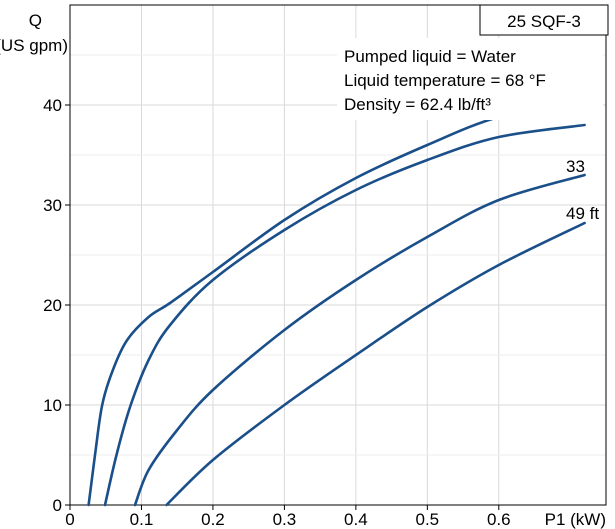  Describe the element at coordinates (445, 80) in the screenshot. I see `annotation-temperature: Liquid temperature = 68 °F` at that location.